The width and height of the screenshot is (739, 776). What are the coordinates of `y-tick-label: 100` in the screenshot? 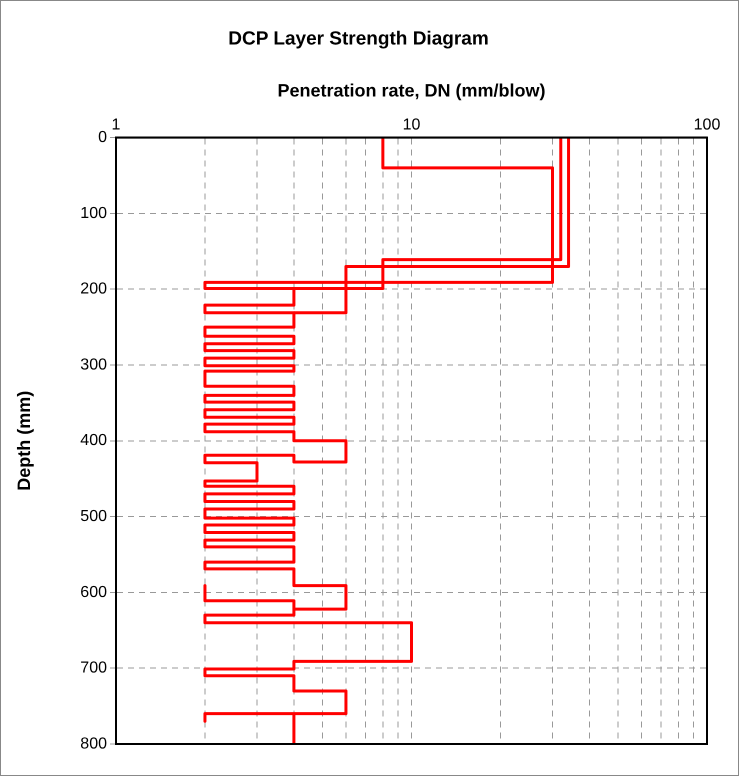 It's located at (94, 213).